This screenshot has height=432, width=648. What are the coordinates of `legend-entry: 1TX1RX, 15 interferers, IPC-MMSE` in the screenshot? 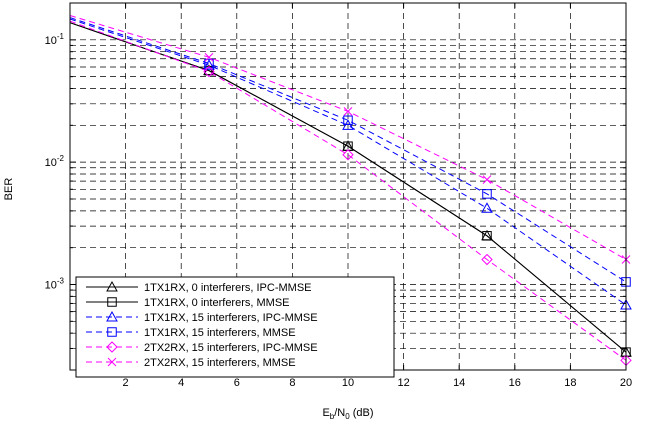 It's located at (202, 317).